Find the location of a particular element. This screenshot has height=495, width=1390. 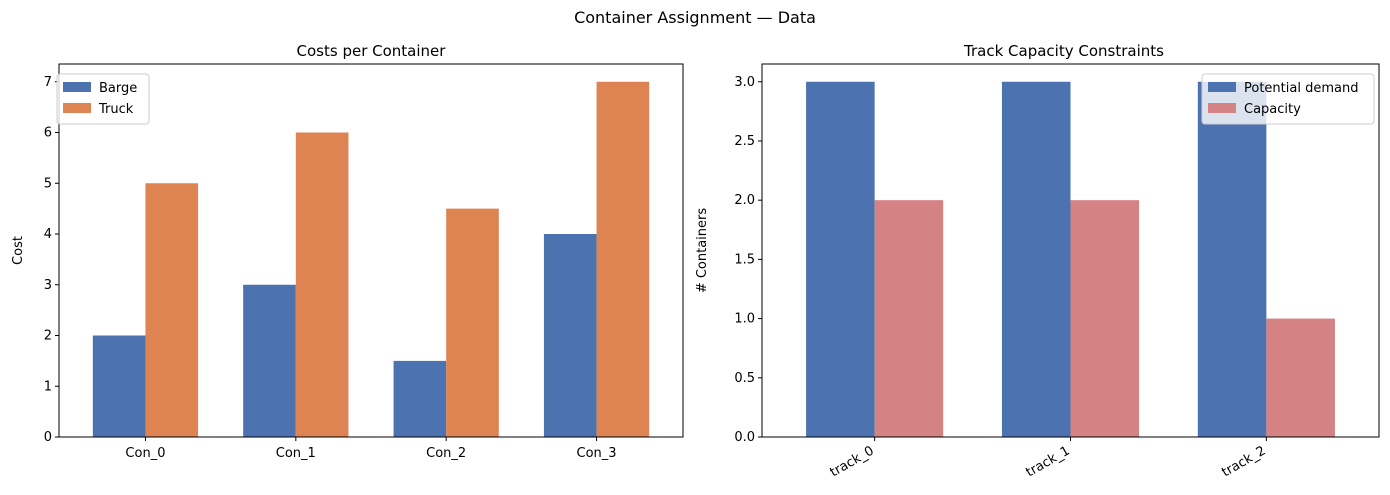

figure-title: Container Assignment — Data is located at coordinates (695, 17).